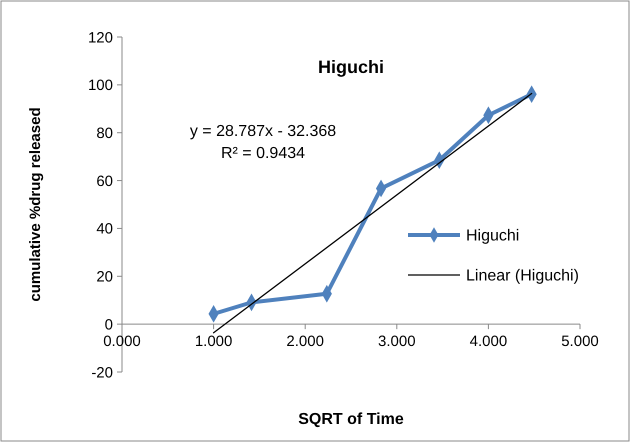 The width and height of the screenshot is (630, 442). Describe the element at coordinates (522, 276) in the screenshot. I see `legend-label: Linear (Higuchi)` at that location.